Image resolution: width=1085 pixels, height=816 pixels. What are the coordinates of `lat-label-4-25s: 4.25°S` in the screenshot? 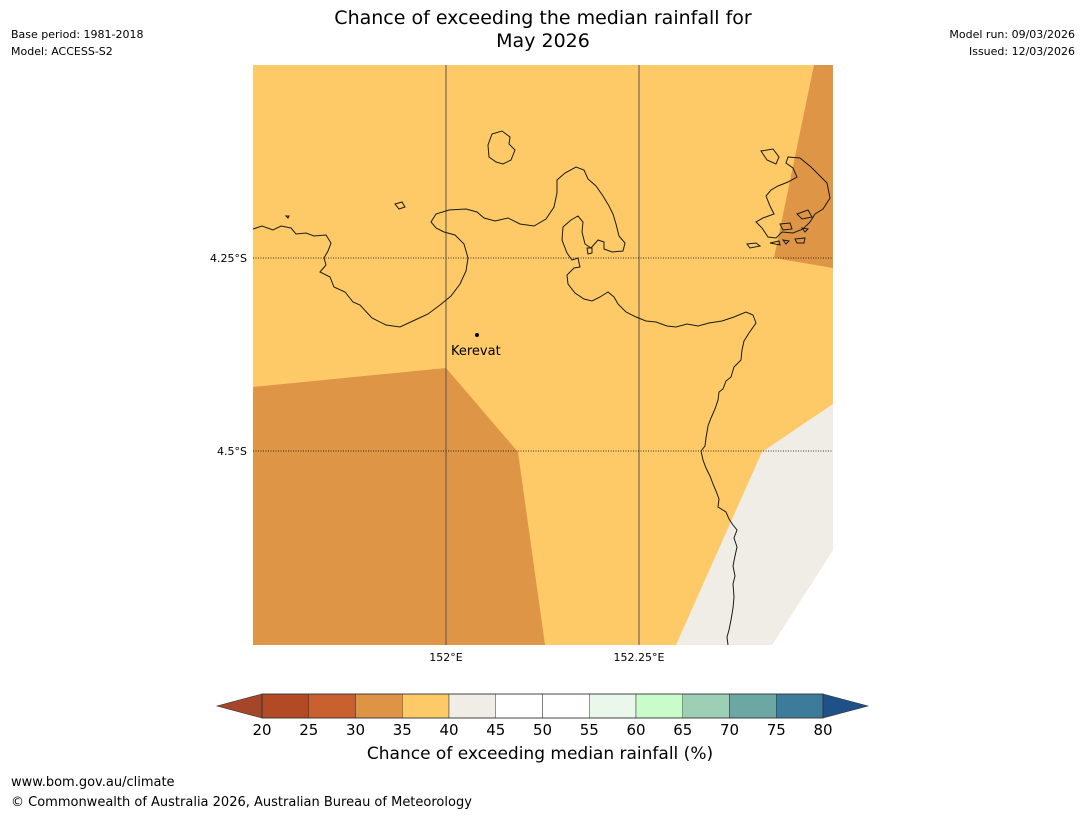 It's located at (228, 258).